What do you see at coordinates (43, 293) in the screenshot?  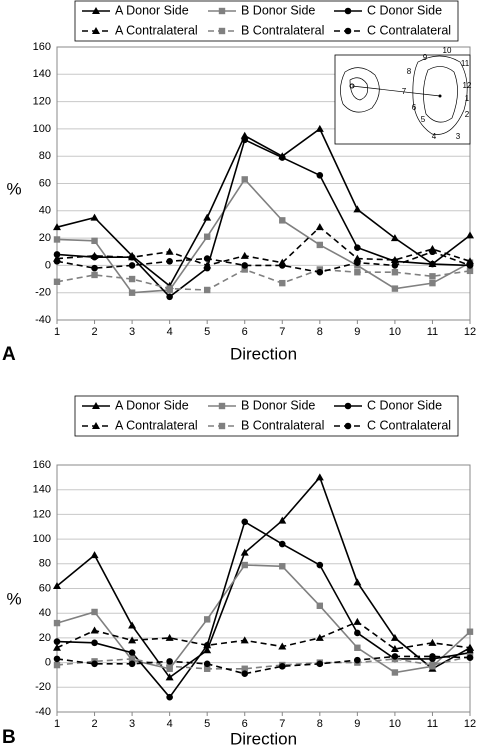 I see `y-tick-label: -20` at bounding box center [43, 293].